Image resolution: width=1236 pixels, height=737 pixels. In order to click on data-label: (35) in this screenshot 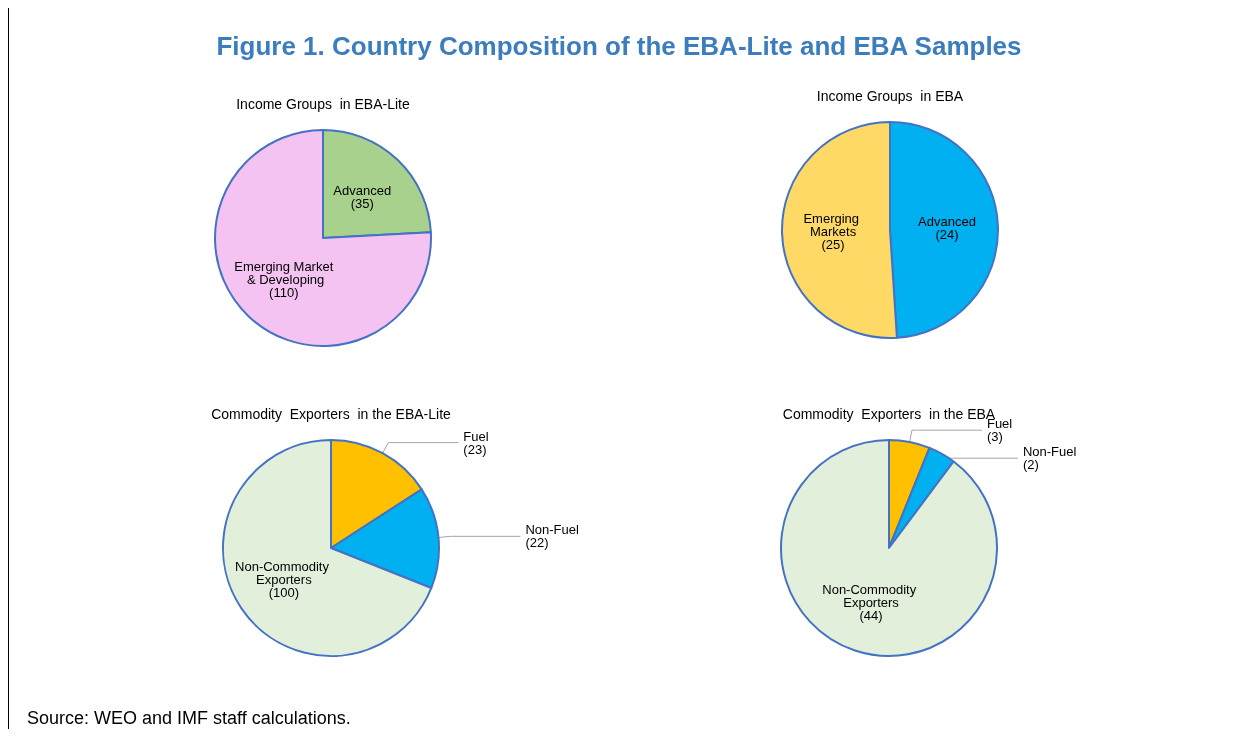, I will do `click(362, 203)`.